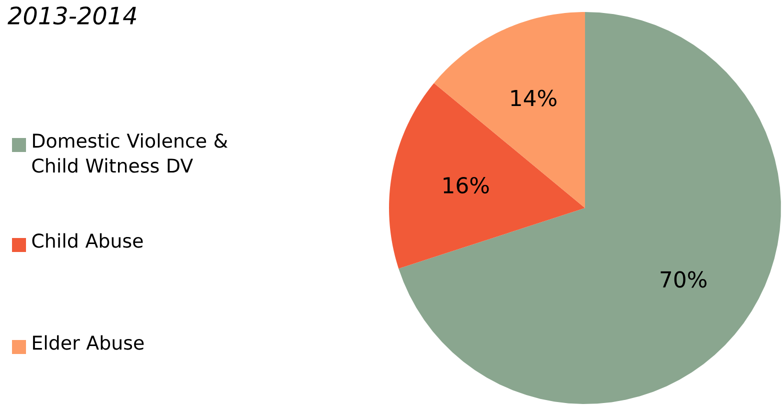  What do you see at coordinates (87, 240) in the screenshot?
I see `legend-label: Child Abuse` at bounding box center [87, 240].